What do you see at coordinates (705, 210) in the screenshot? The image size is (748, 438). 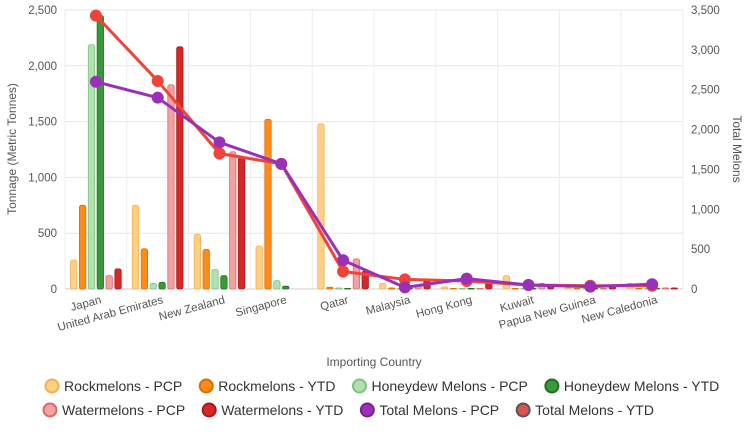 I see `y-right-tick-label: 1,000` at bounding box center [705, 210].